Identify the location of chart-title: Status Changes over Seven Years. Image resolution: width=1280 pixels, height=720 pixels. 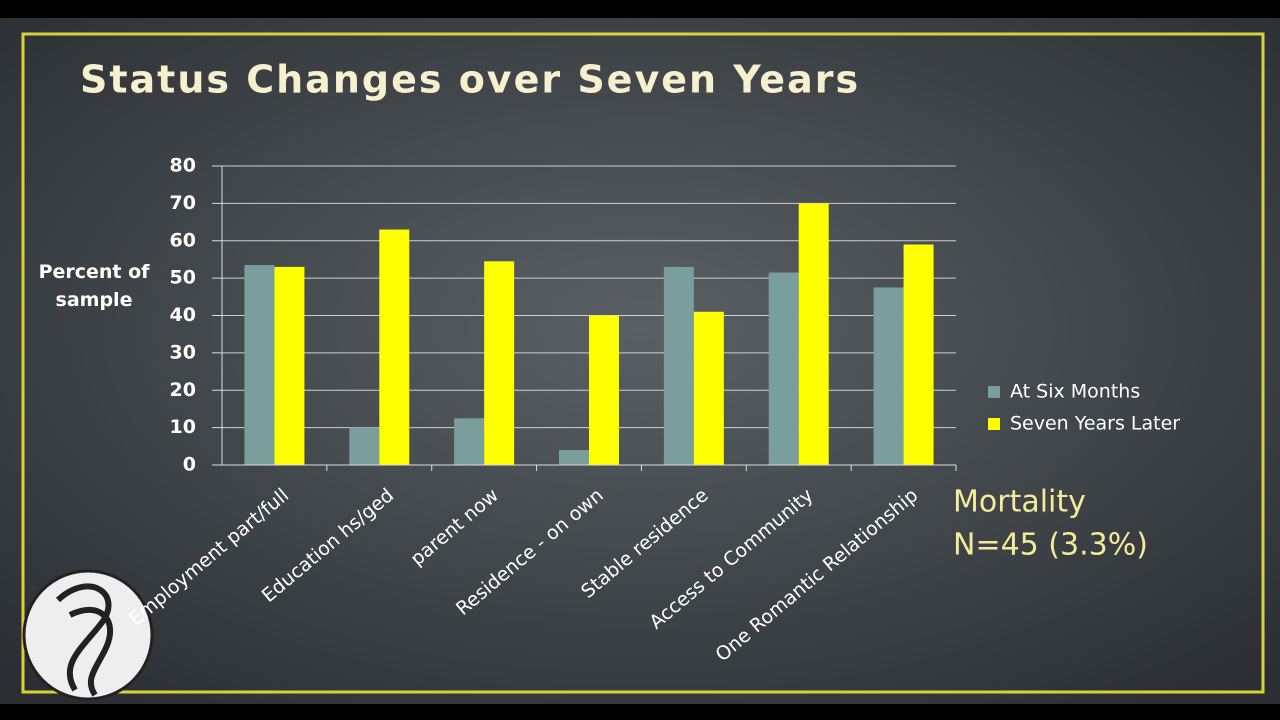
(470, 80).